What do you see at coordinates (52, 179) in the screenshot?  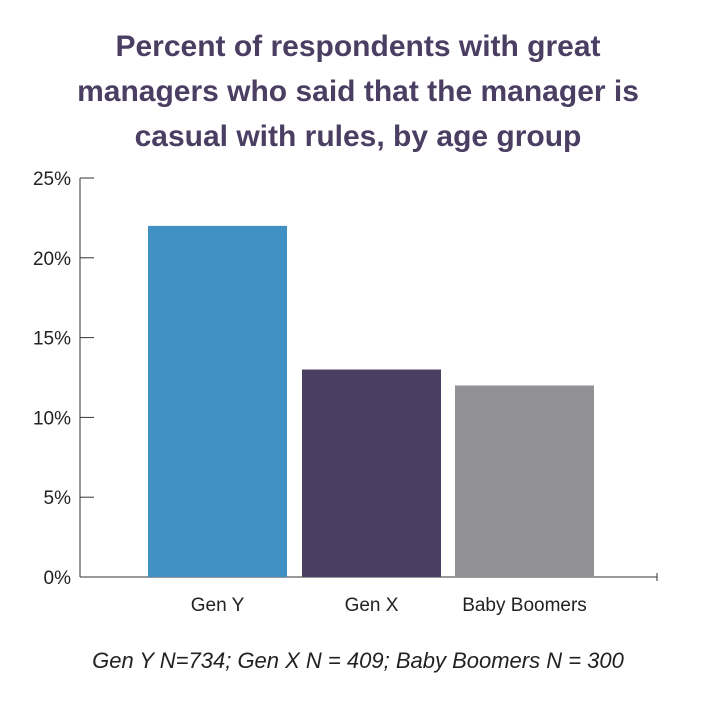 I see `y-tick-label: 25%` at bounding box center [52, 179].